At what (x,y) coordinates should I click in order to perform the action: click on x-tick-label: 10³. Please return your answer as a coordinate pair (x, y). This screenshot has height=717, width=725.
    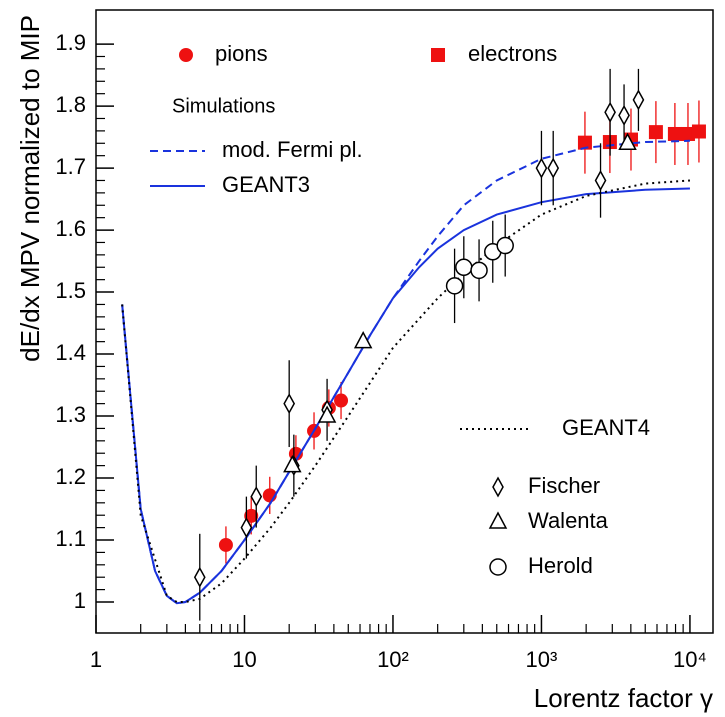
    Looking at the image, I should click on (542, 659).